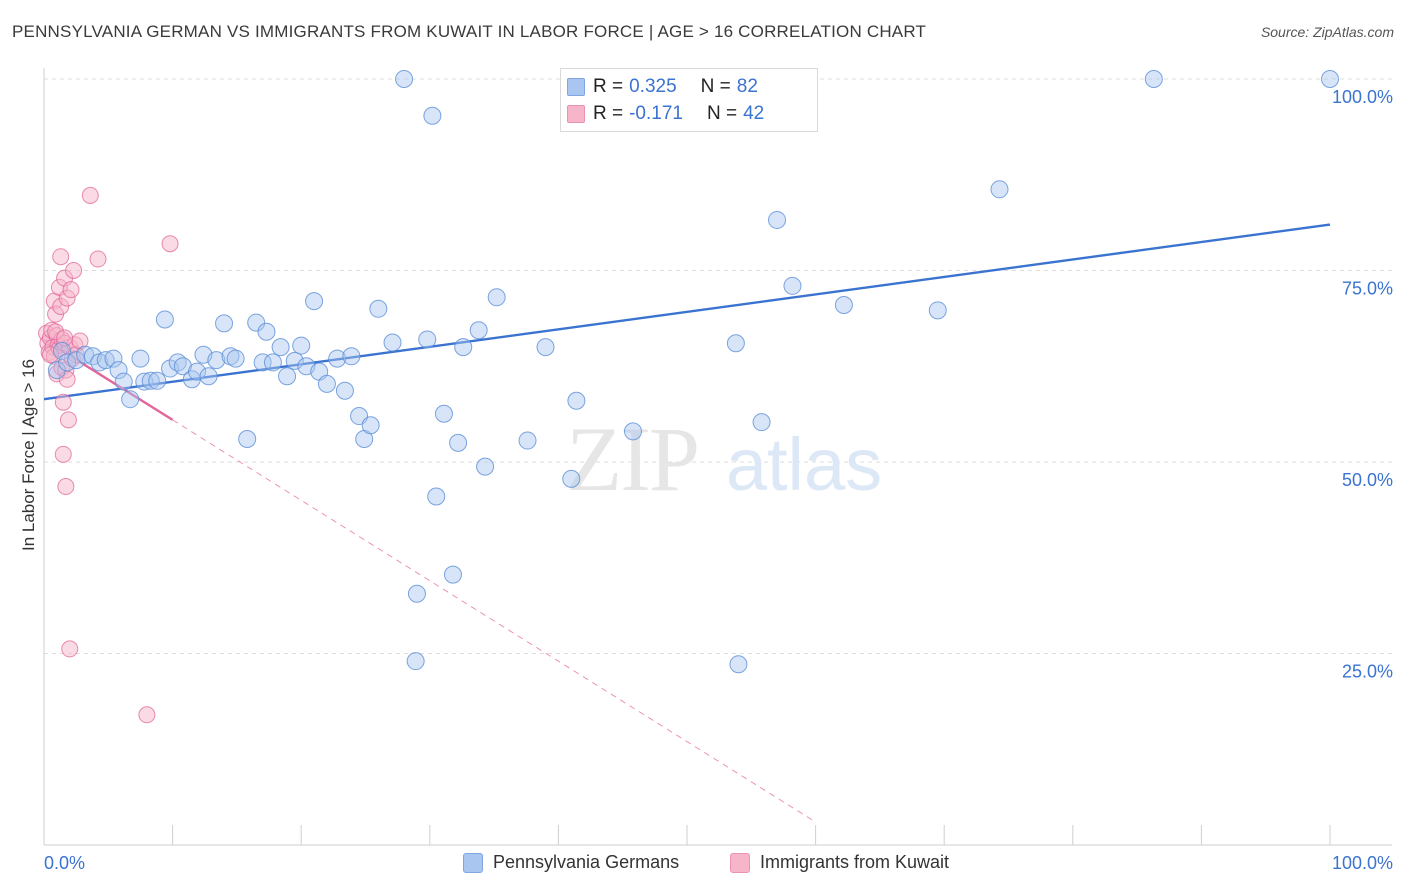 The image size is (1406, 892). What do you see at coordinates (1367, 480) in the screenshot?
I see `y-tick-label: 50.0%` at bounding box center [1367, 480].